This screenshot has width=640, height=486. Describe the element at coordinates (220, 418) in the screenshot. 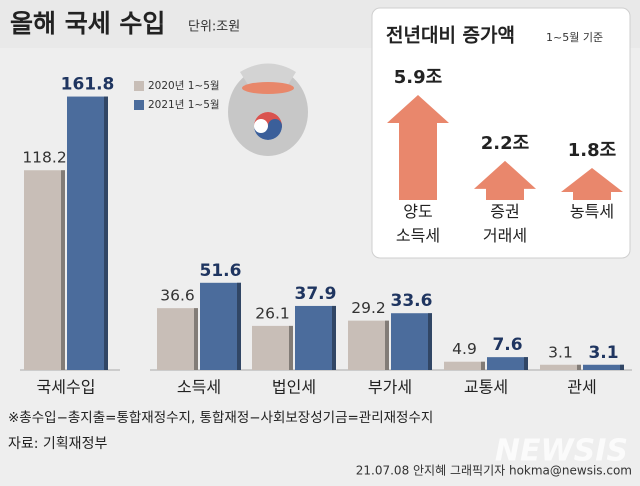

I see `footnote: ※총수입−총지출=통합재정수지, 통합재정−사회보장성기금=관리재정수지` at that location.